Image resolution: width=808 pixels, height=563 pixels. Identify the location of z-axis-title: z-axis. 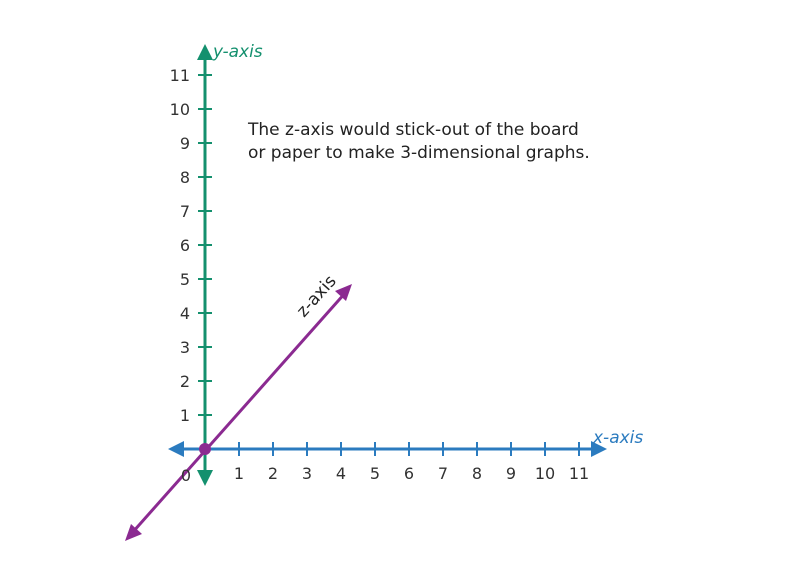
(317, 296).